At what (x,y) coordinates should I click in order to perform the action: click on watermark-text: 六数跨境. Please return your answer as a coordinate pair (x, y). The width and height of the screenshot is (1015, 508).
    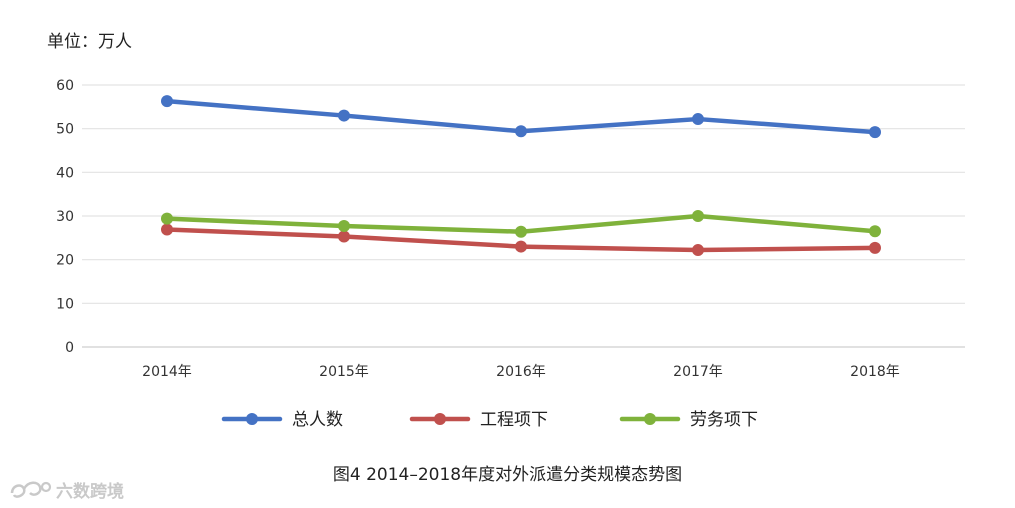
    Looking at the image, I should click on (90, 492).